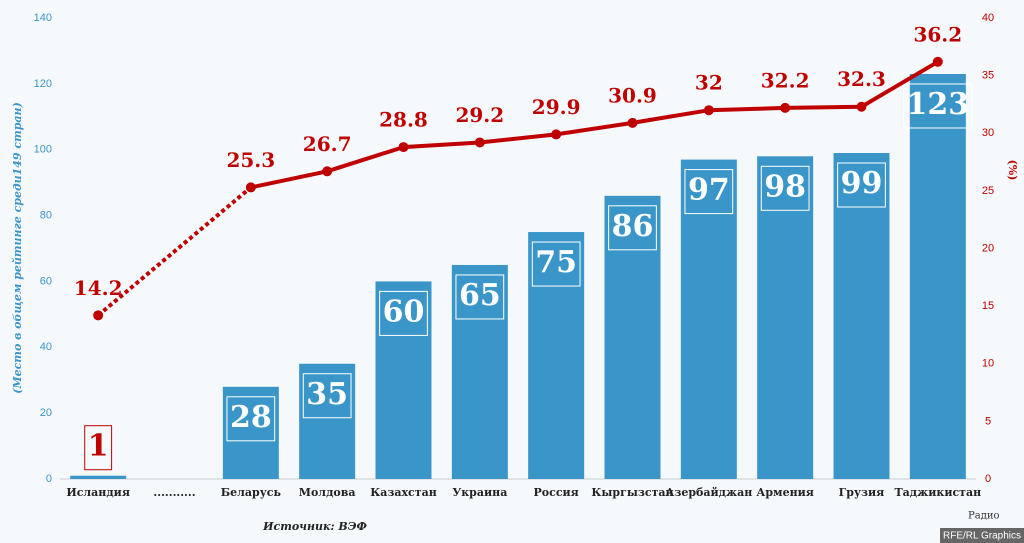 This screenshot has height=543, width=1024. I want to click on x-tick-label: Россия, so click(556, 492).